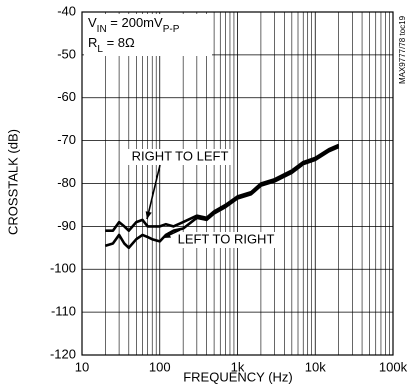 Image resolution: width=412 pixels, height=385 pixels. I want to click on y-tick-label: -50, so click(66, 53).